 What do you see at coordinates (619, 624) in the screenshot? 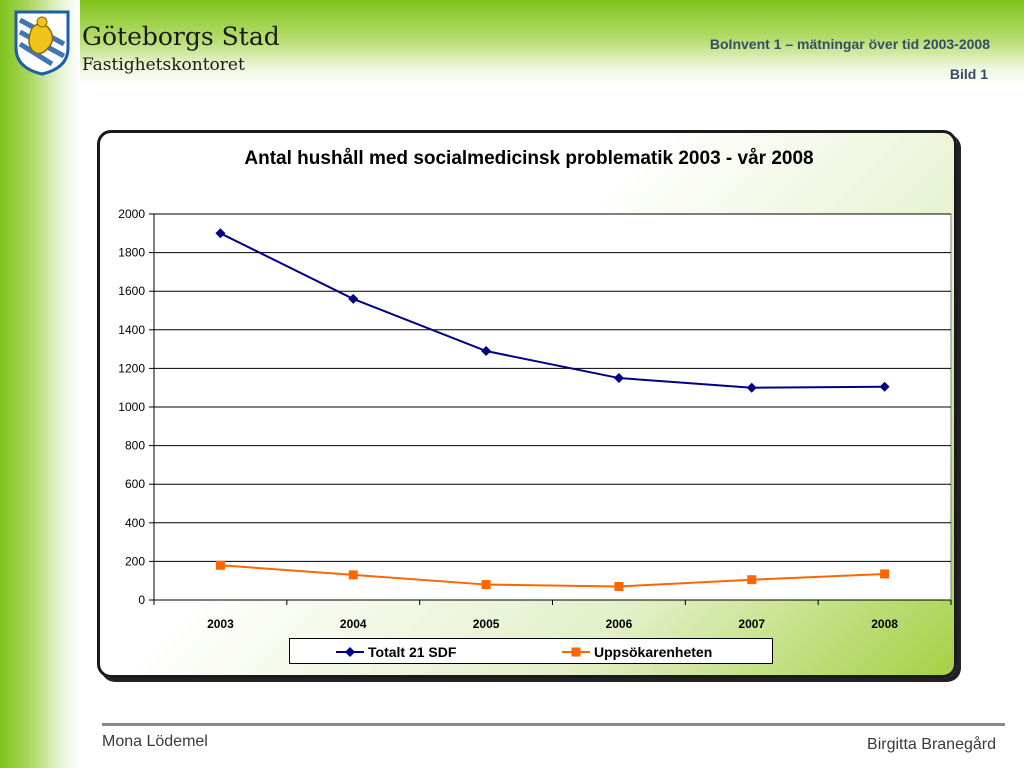
I see `x-tick-label: 2006` at bounding box center [619, 624].